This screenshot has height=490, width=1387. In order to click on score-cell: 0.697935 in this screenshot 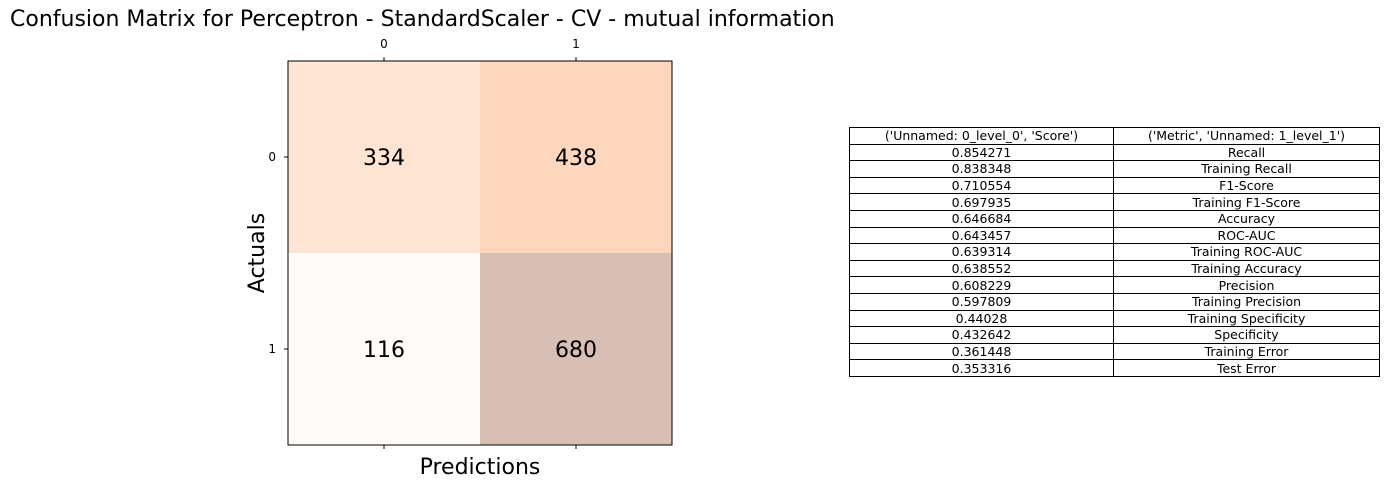, I will do `click(981, 202)`.